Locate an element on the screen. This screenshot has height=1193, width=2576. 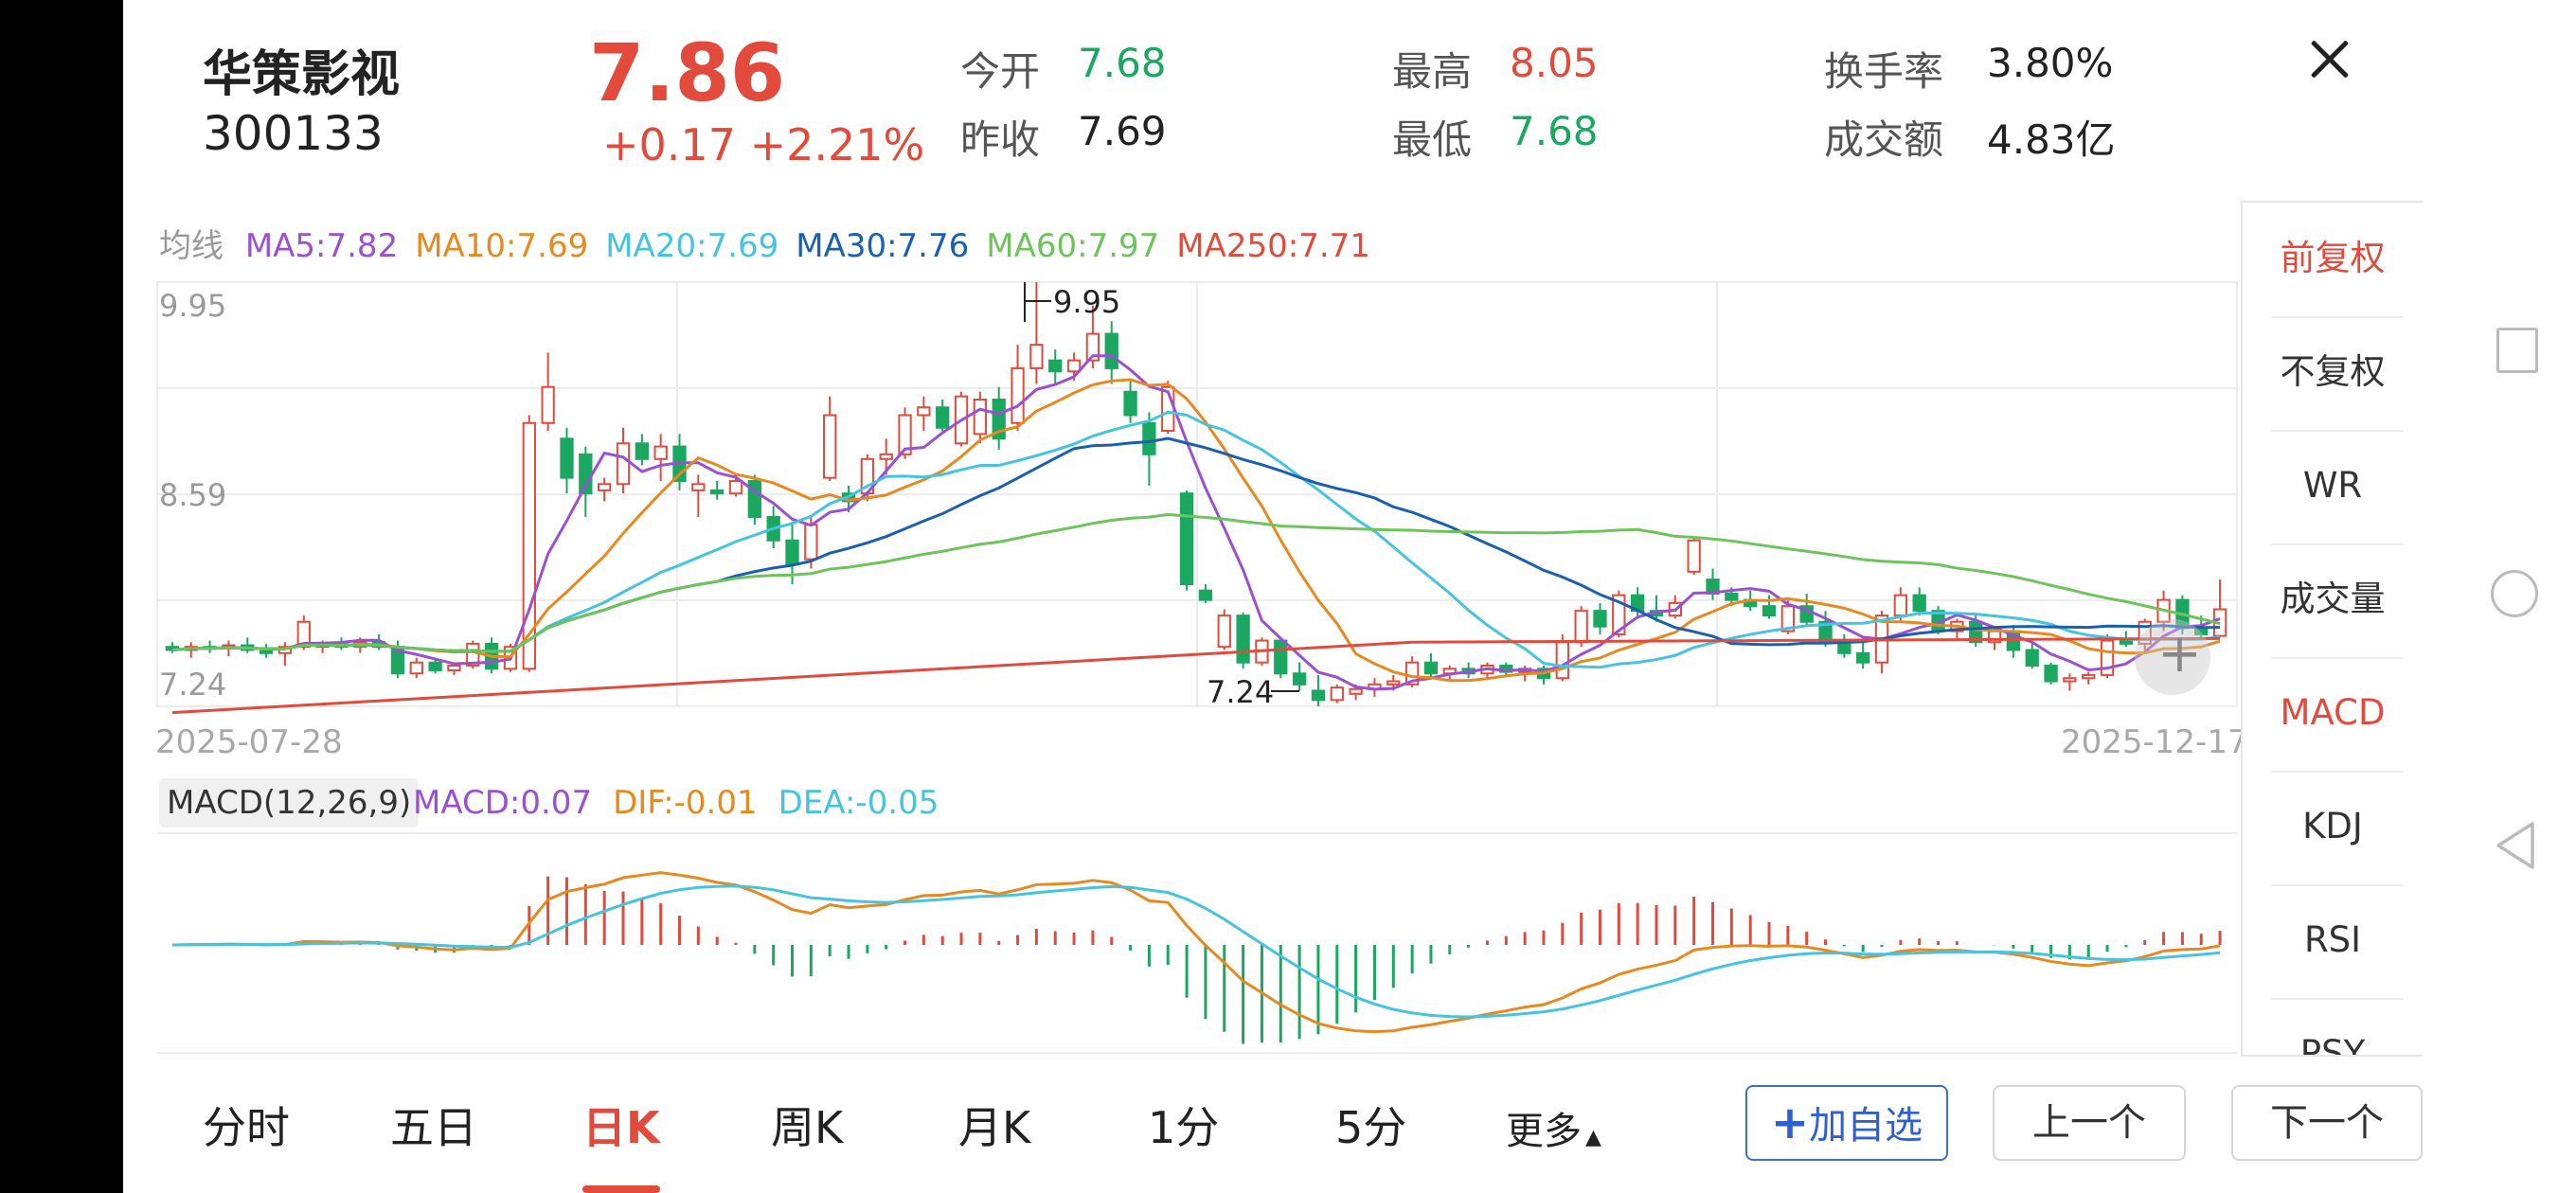
ma-legend-item: MA250:7.71 is located at coordinates (1273, 246).